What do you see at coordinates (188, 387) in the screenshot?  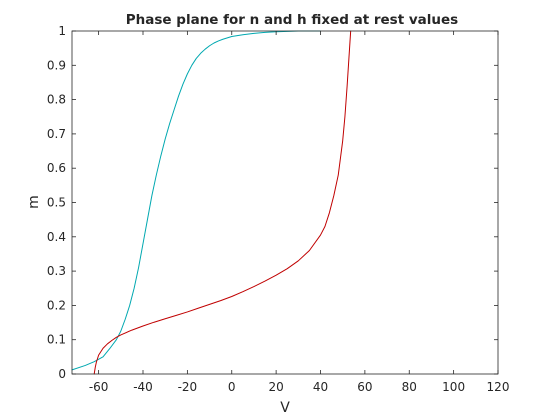 I see `x-tick-label: -20` at bounding box center [188, 387].